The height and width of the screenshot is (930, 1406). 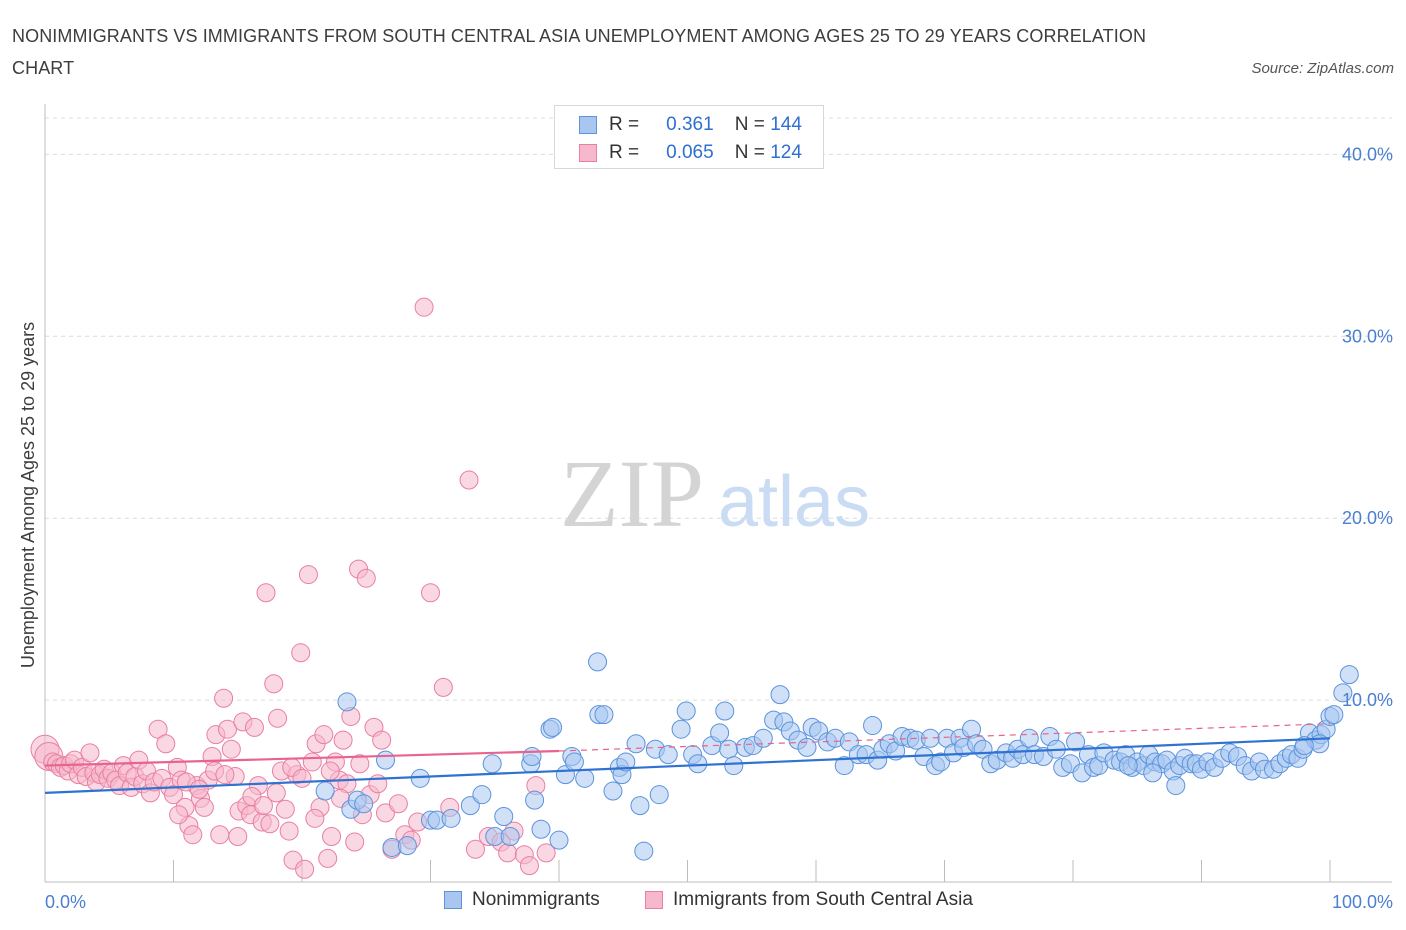 I want to click on legend-row-immigrants: R = 0.065 N = 124, so click(x=690, y=153).